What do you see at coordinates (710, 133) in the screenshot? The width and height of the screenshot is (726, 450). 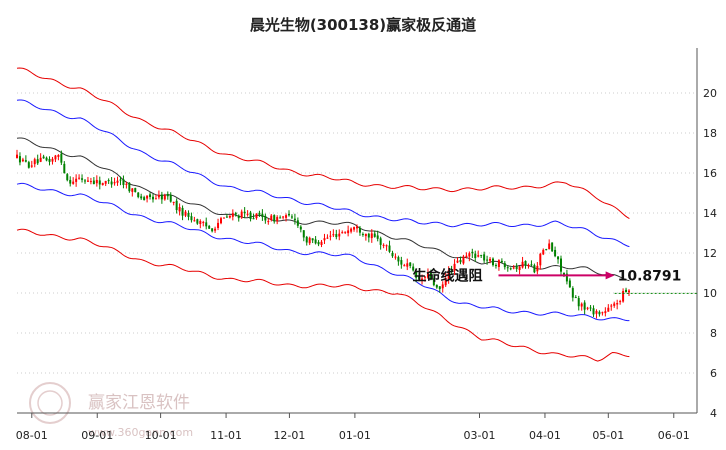 I see `y-tick-label: 18` at bounding box center [710, 133].